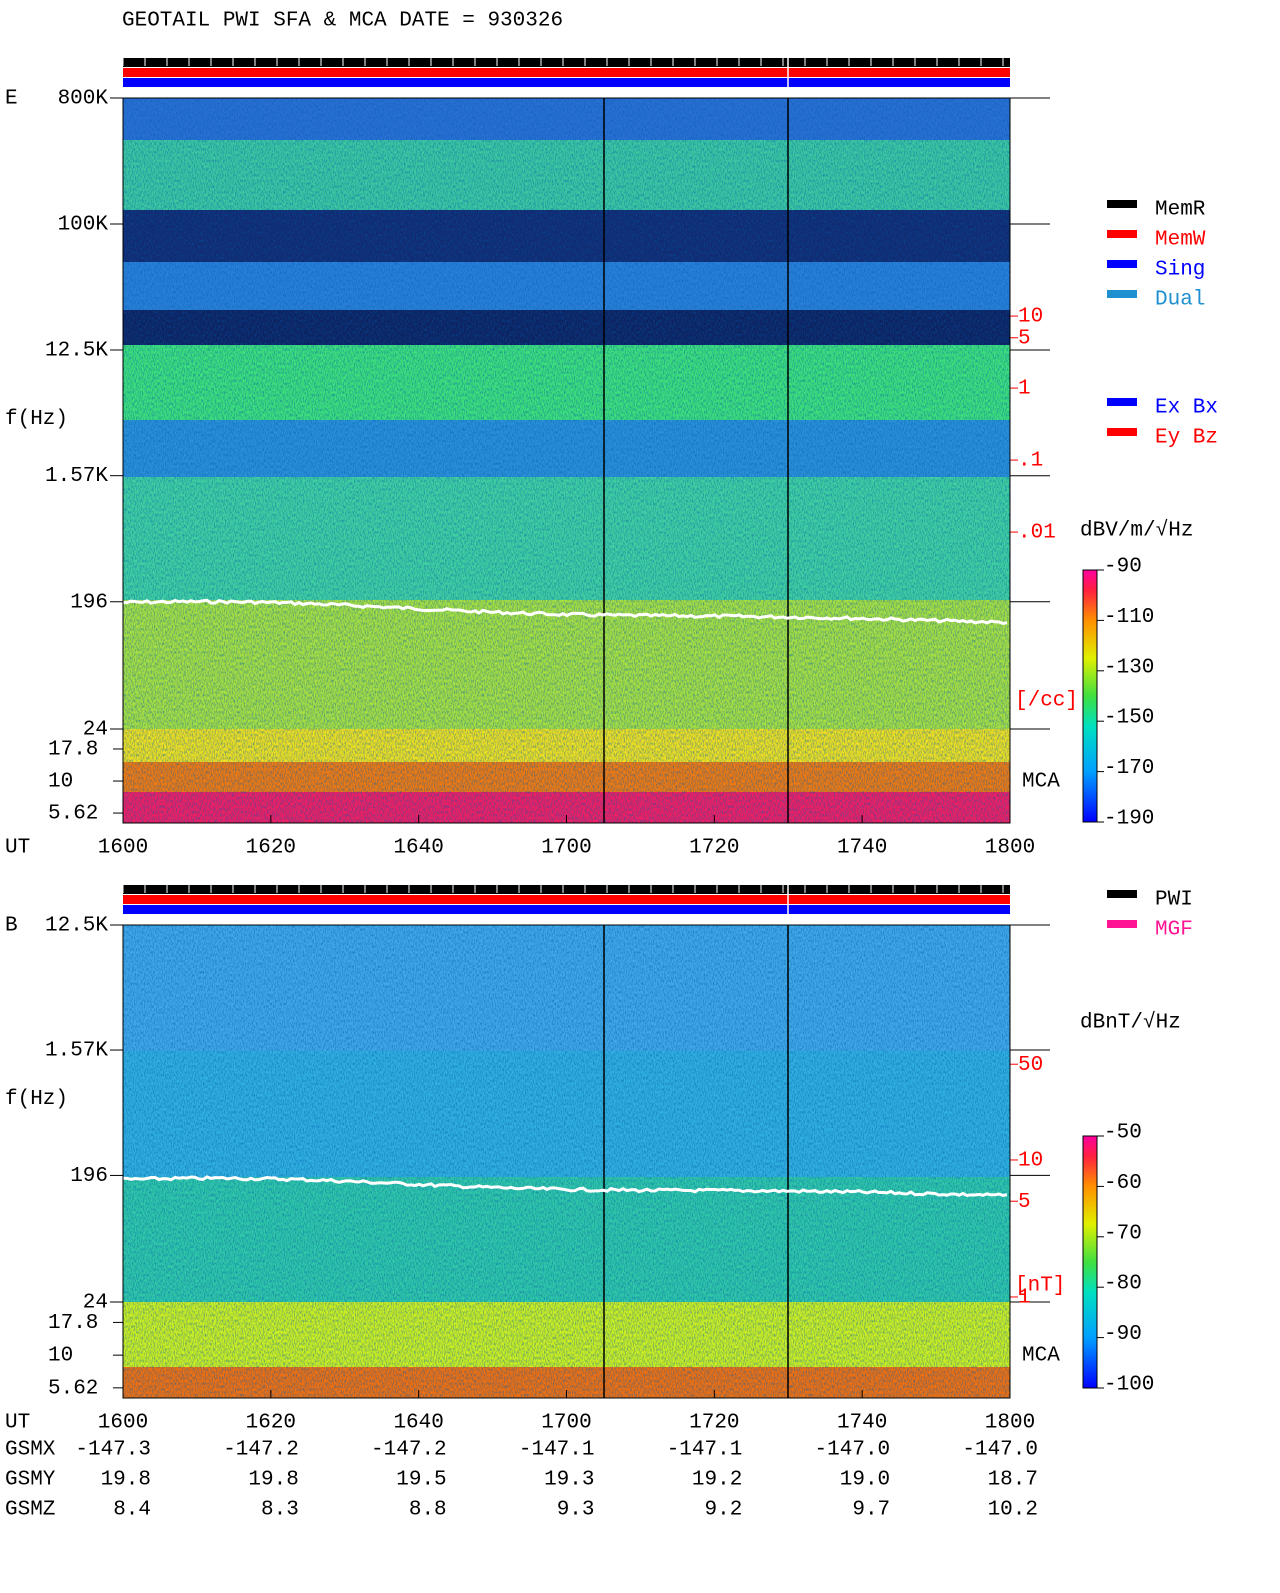  Describe the element at coordinates (95, 1303) in the screenshot. I see `y-tick-label: 24` at that location.